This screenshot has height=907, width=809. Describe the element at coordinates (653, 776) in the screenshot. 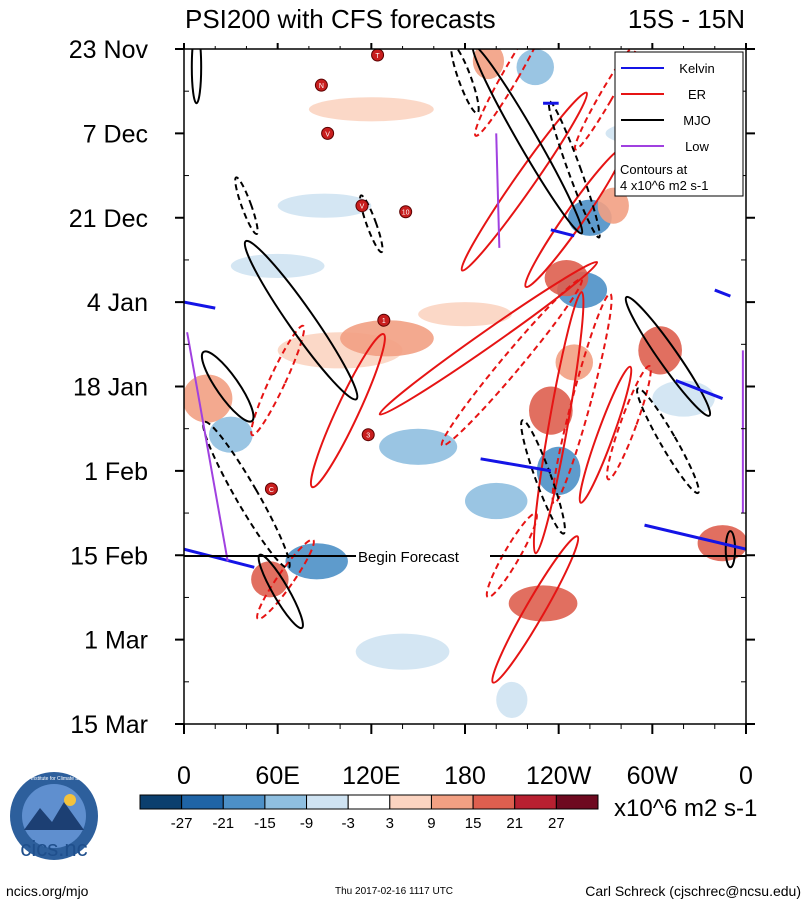

I see `x-tick-label: 60W` at that location.